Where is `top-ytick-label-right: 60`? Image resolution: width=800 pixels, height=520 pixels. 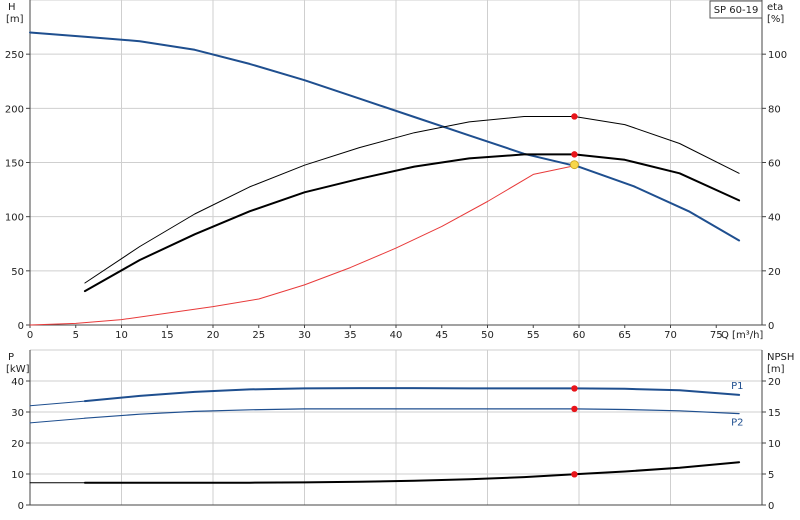
top-ytick-label-right: 60 is located at coordinates (774, 164).